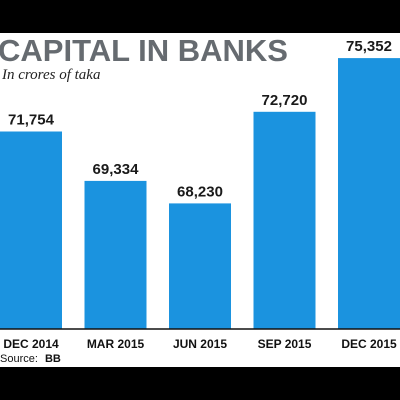  Describe the element at coordinates (284, 220) in the screenshot. I see `bar-sep-2015` at that location.